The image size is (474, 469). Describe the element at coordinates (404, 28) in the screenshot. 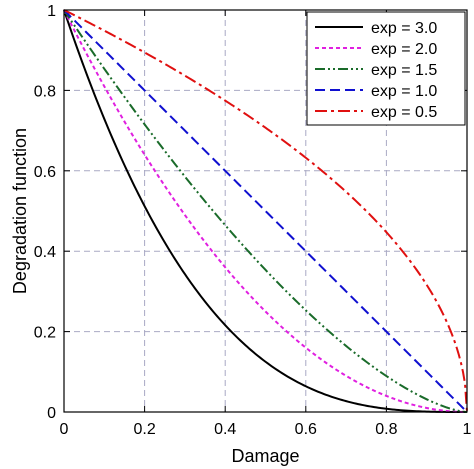

I see `legend-label-0: exp = 3.0` at that location.